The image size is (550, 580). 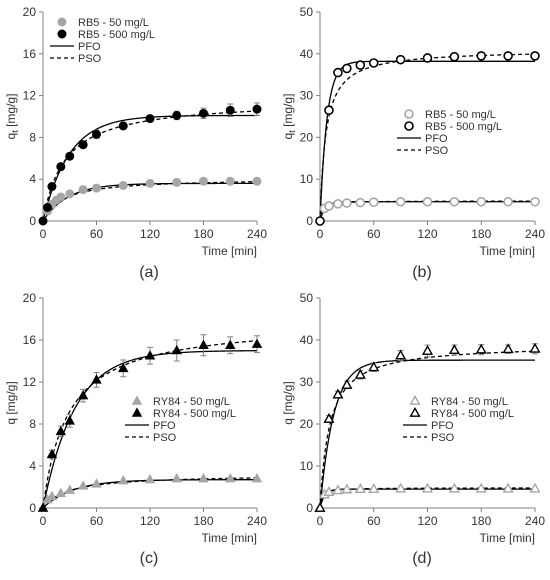 What do you see at coordinates (507, 251) in the screenshot?
I see `x-axis-label: Time [min]` at bounding box center [507, 251].